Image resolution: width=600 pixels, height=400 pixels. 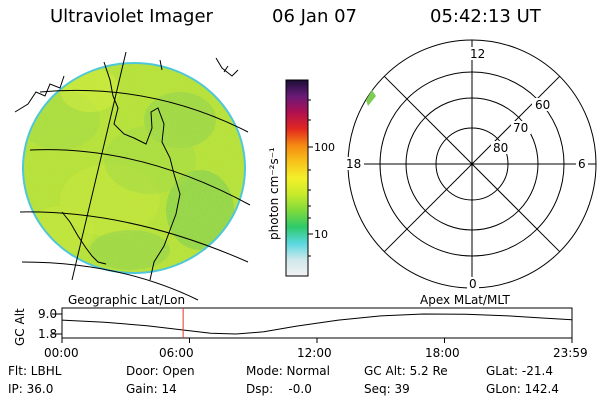 I want to click on footer-glon: GLon: 142.4, so click(x=522, y=389).